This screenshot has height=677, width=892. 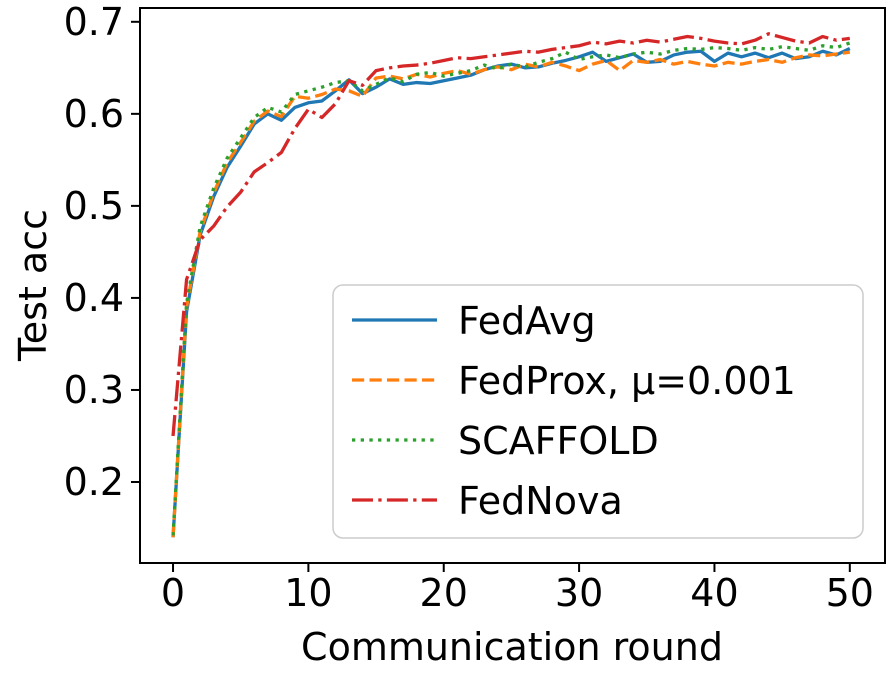 I want to click on y-tick-label: 0.2, so click(x=94, y=482).